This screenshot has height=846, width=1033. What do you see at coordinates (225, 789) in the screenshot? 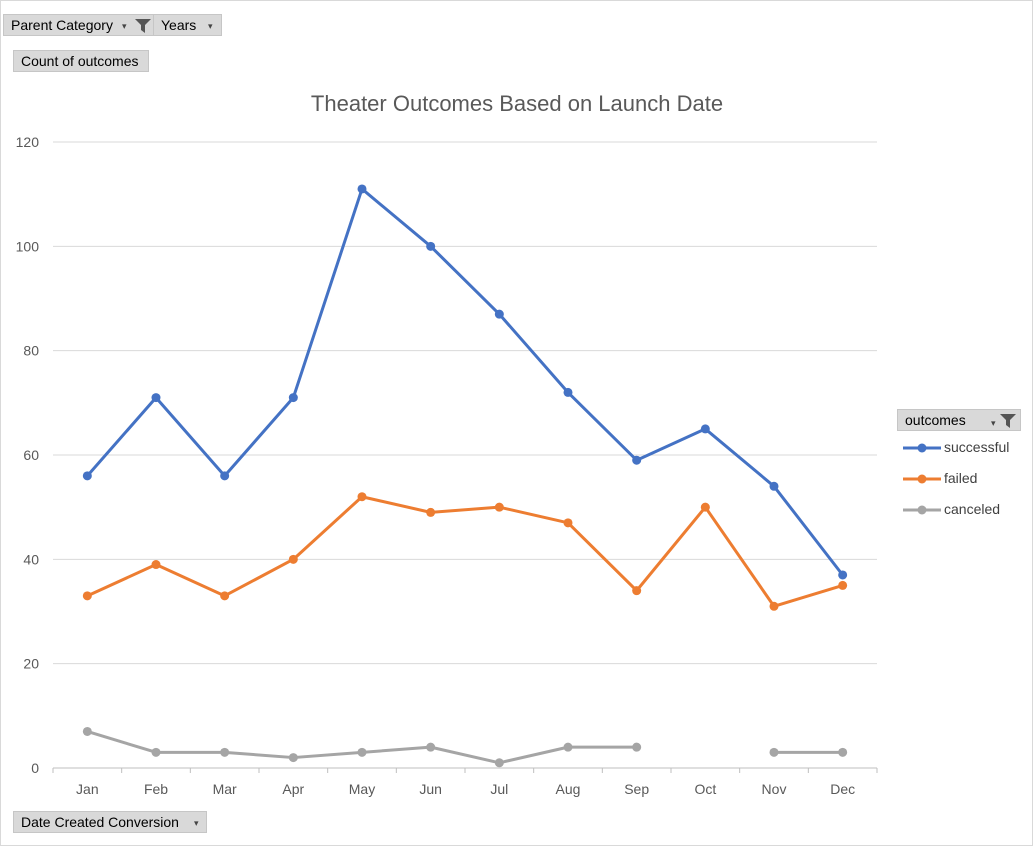
I see `x-tick-label: Mar` at bounding box center [225, 789].